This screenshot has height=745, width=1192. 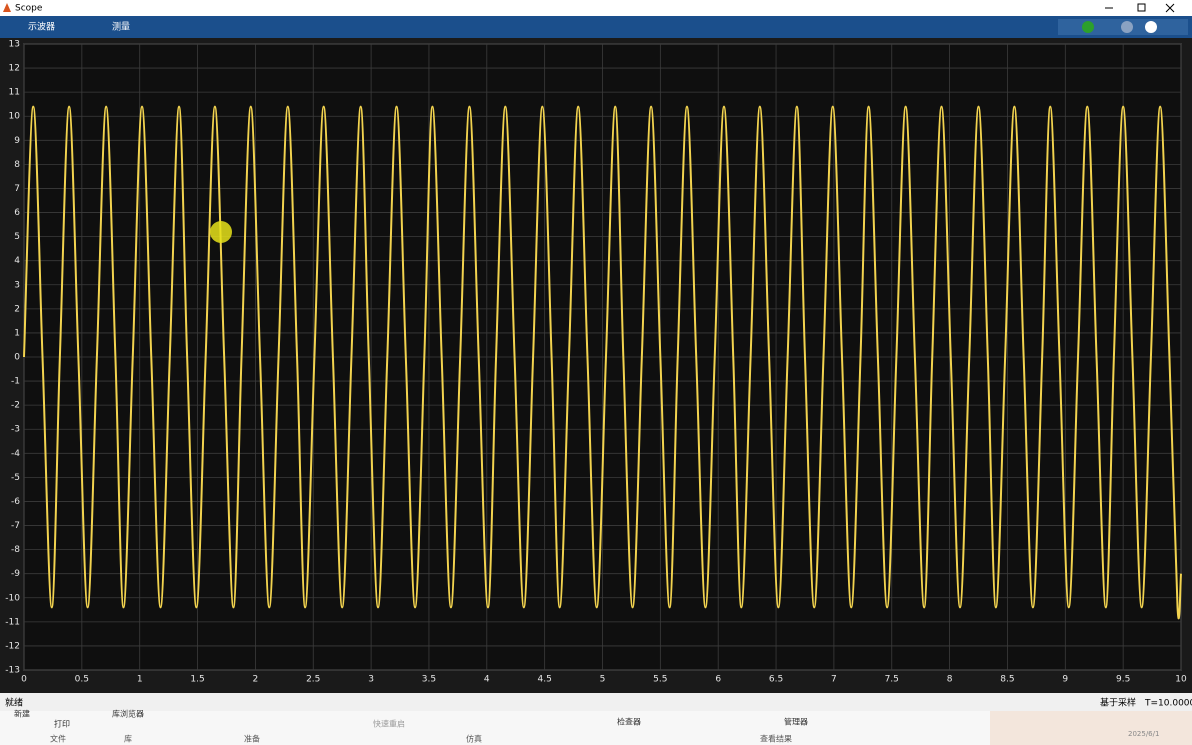 What do you see at coordinates (256, 680) in the screenshot?
I see `x-tick-label: 2` at bounding box center [256, 680].